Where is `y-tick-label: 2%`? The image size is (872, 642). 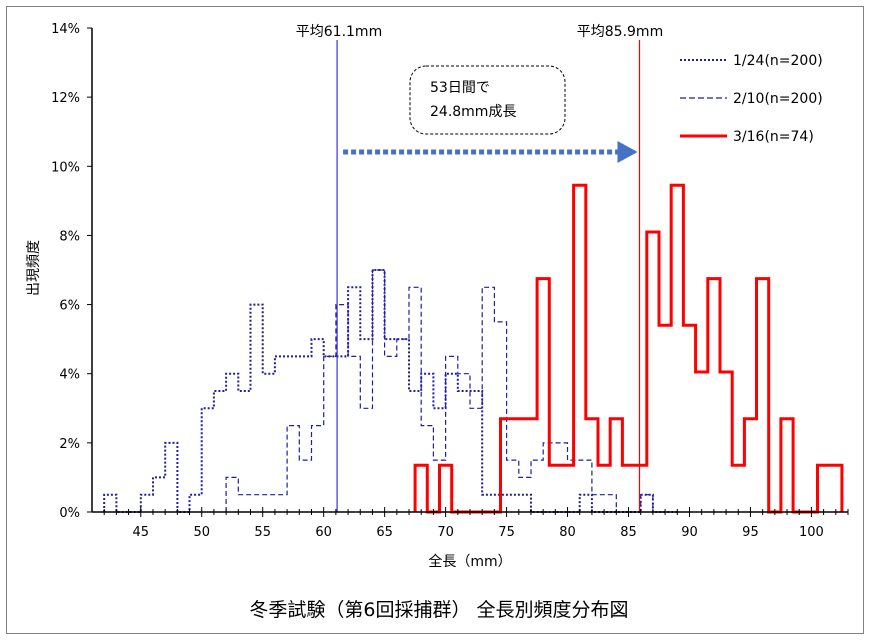
y-tick-label: 2% is located at coordinates (69, 444).